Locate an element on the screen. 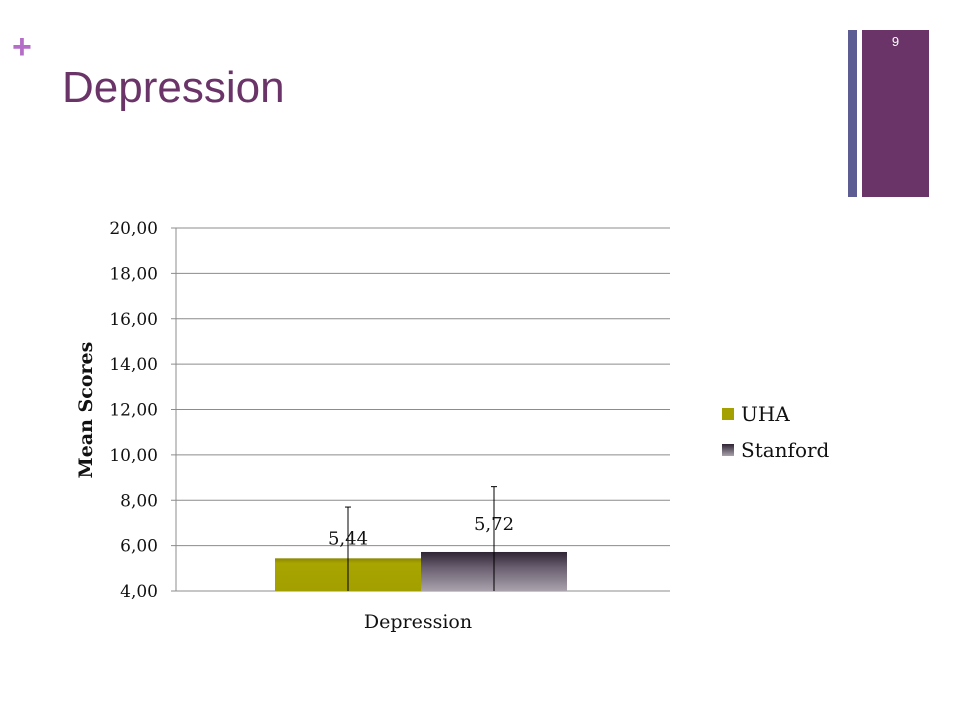 This screenshot has width=960, height=720. y-tick-label: 8,00 is located at coordinates (139, 501).